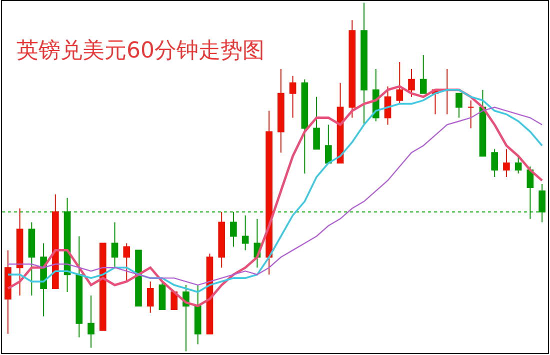 The width and height of the screenshot is (550, 355). What do you see at coordinates (140, 51) in the screenshot?
I see `text: 英镑兑美元60分钟走势图` at bounding box center [140, 51].